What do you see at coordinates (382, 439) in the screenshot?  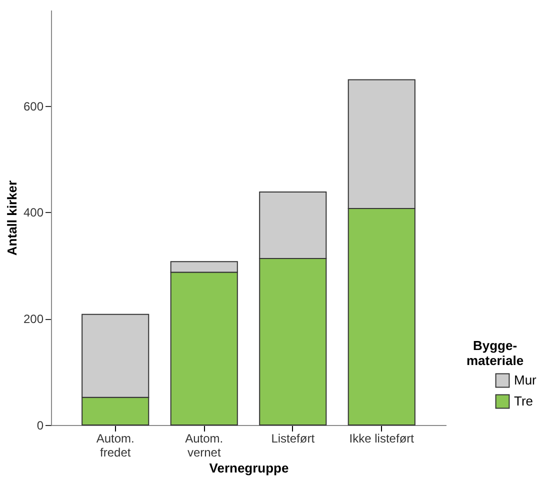 I see `x-tick-label: Ikke listeført` at bounding box center [382, 439].